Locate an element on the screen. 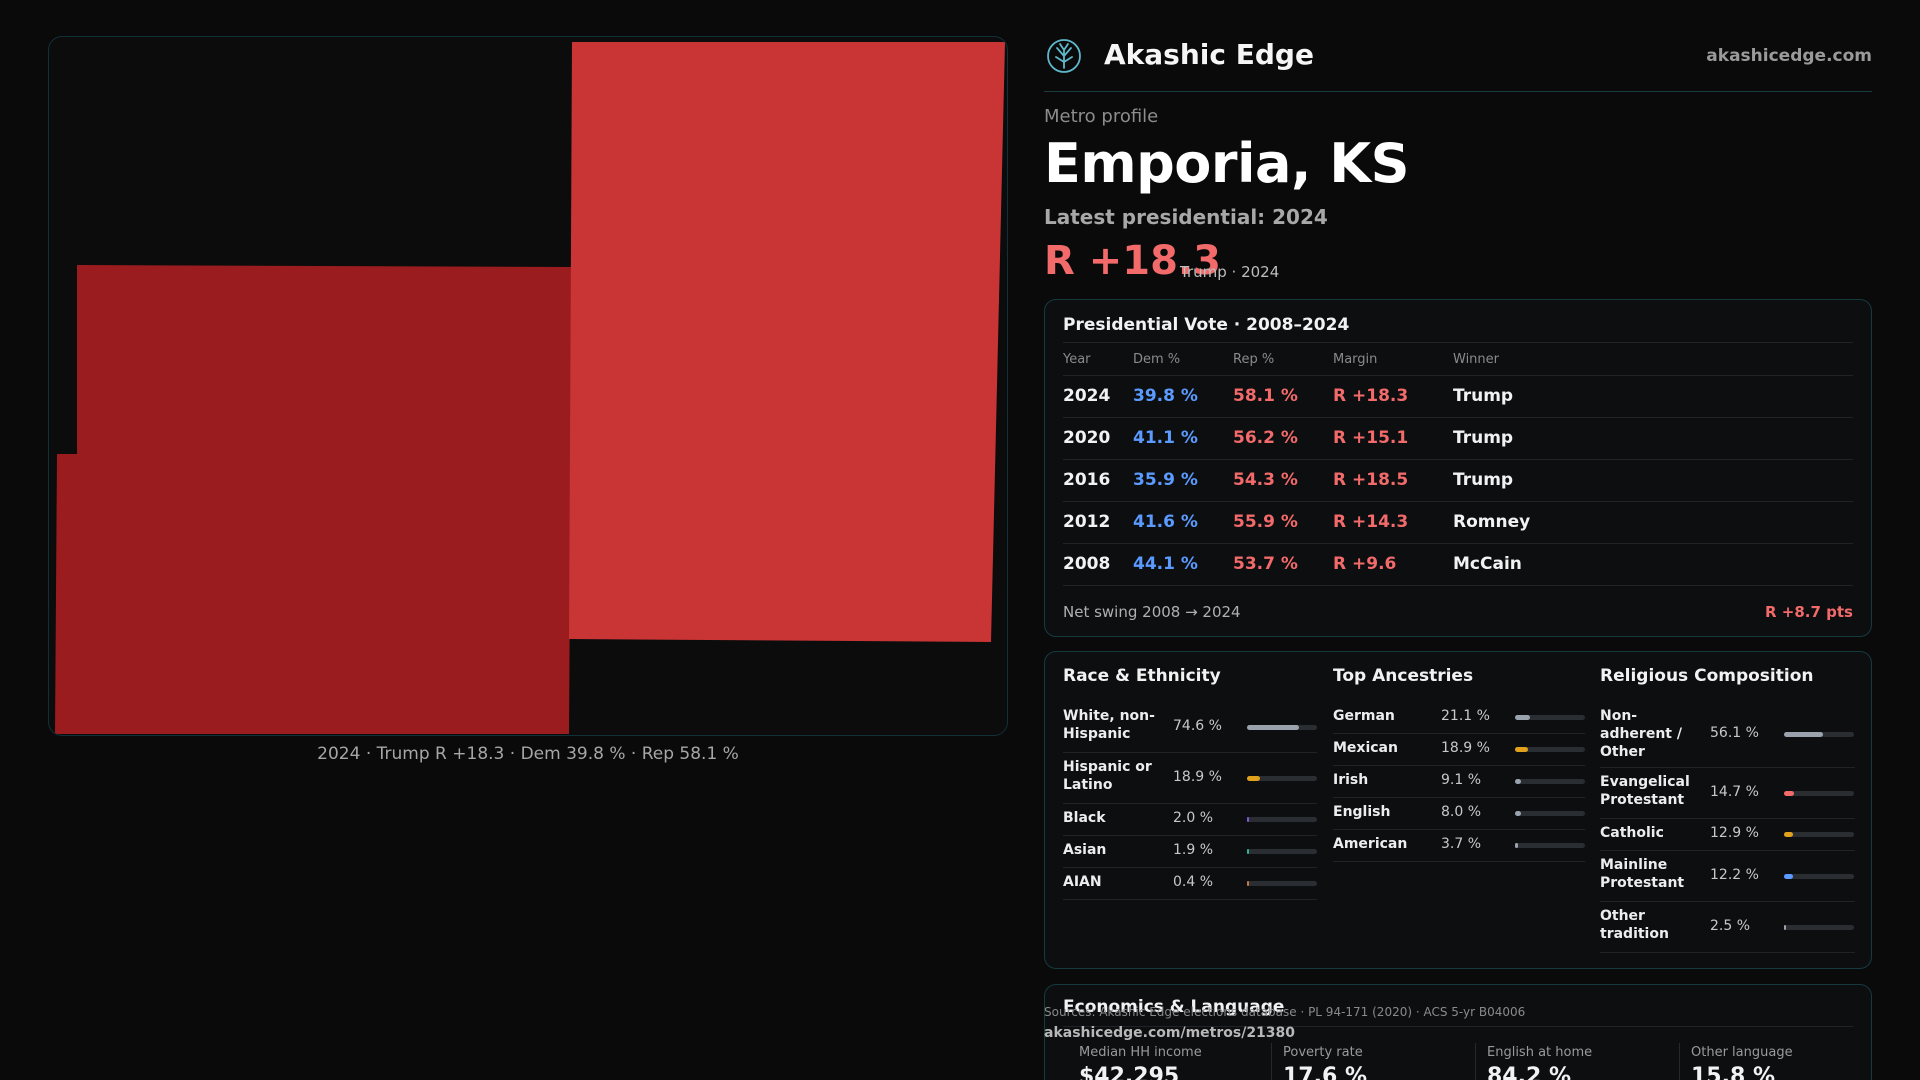  county-shape-west is located at coordinates (313, 499).